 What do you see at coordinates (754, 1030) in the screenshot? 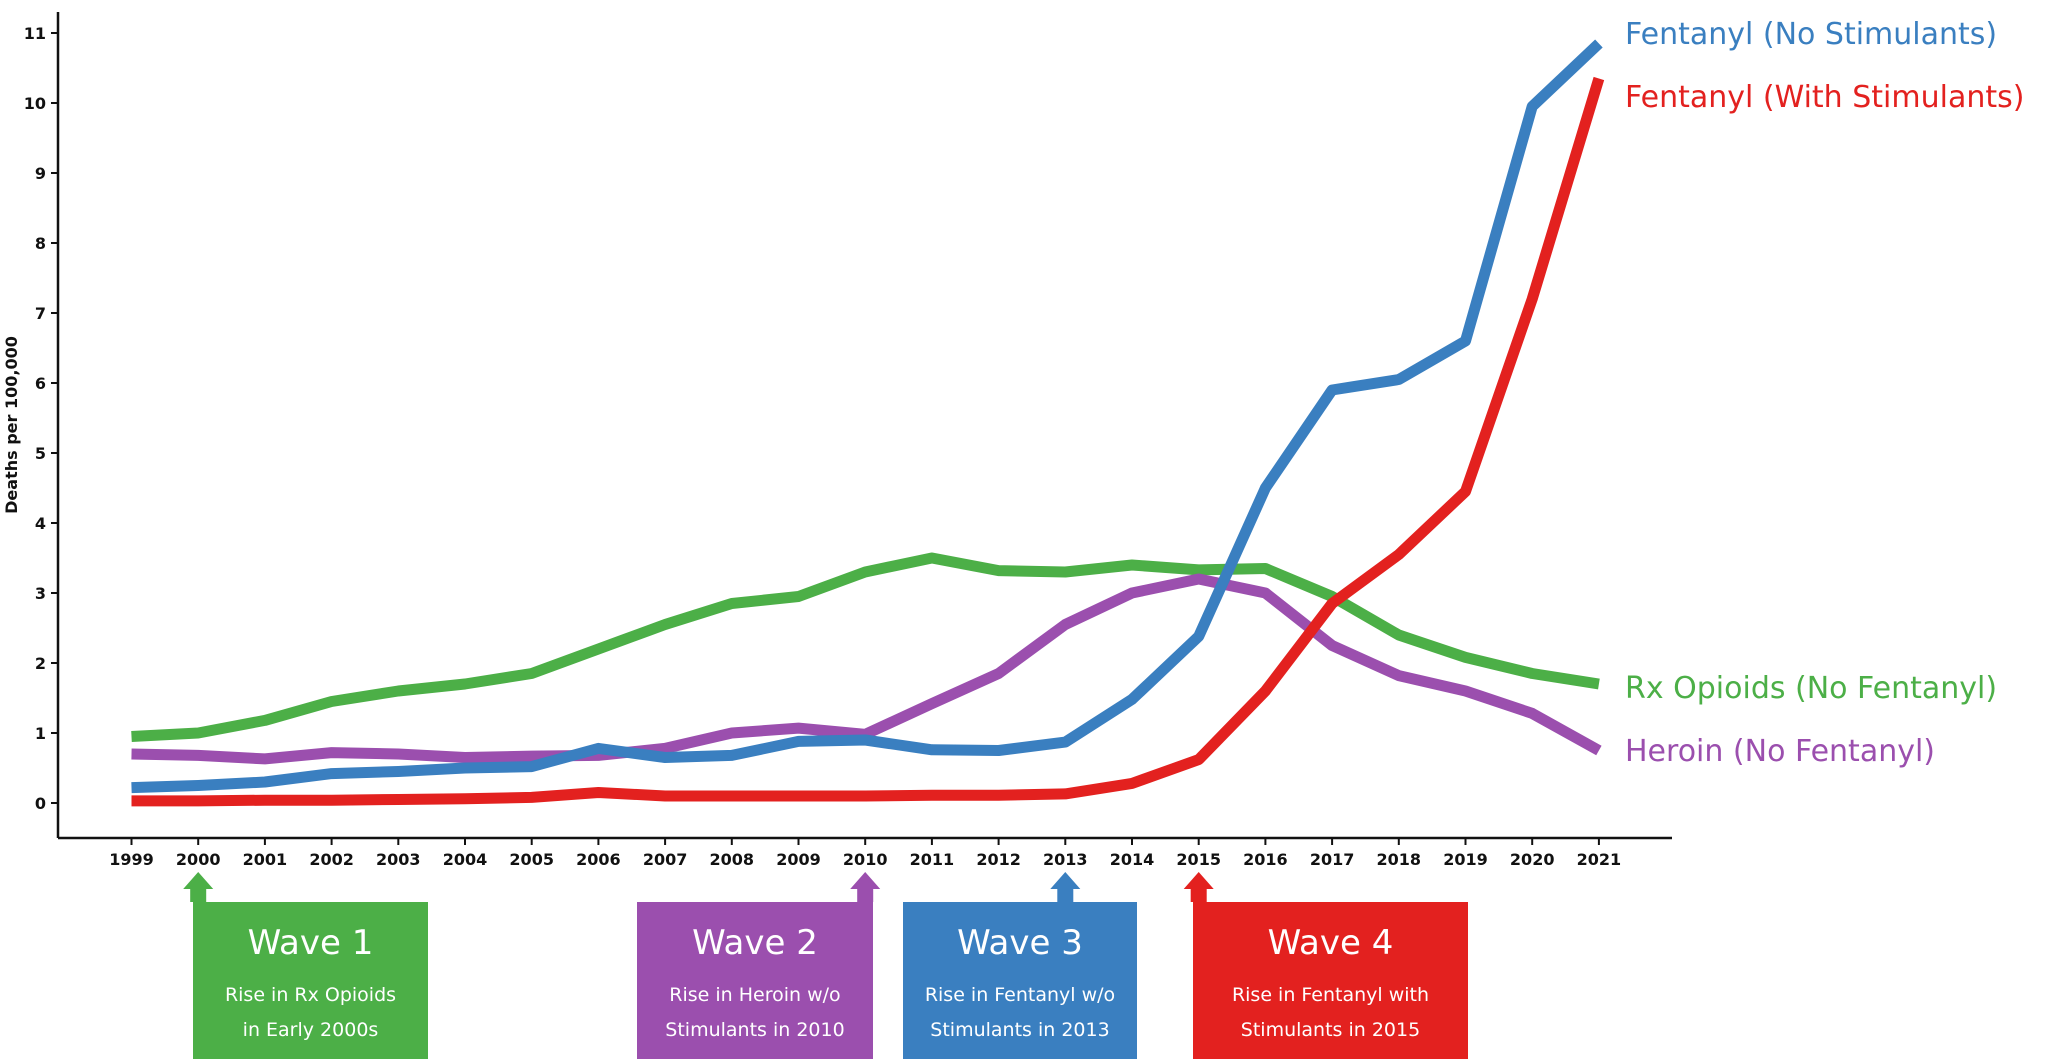
I see `wave-description-line2: Stimulants in 2010` at bounding box center [754, 1030].